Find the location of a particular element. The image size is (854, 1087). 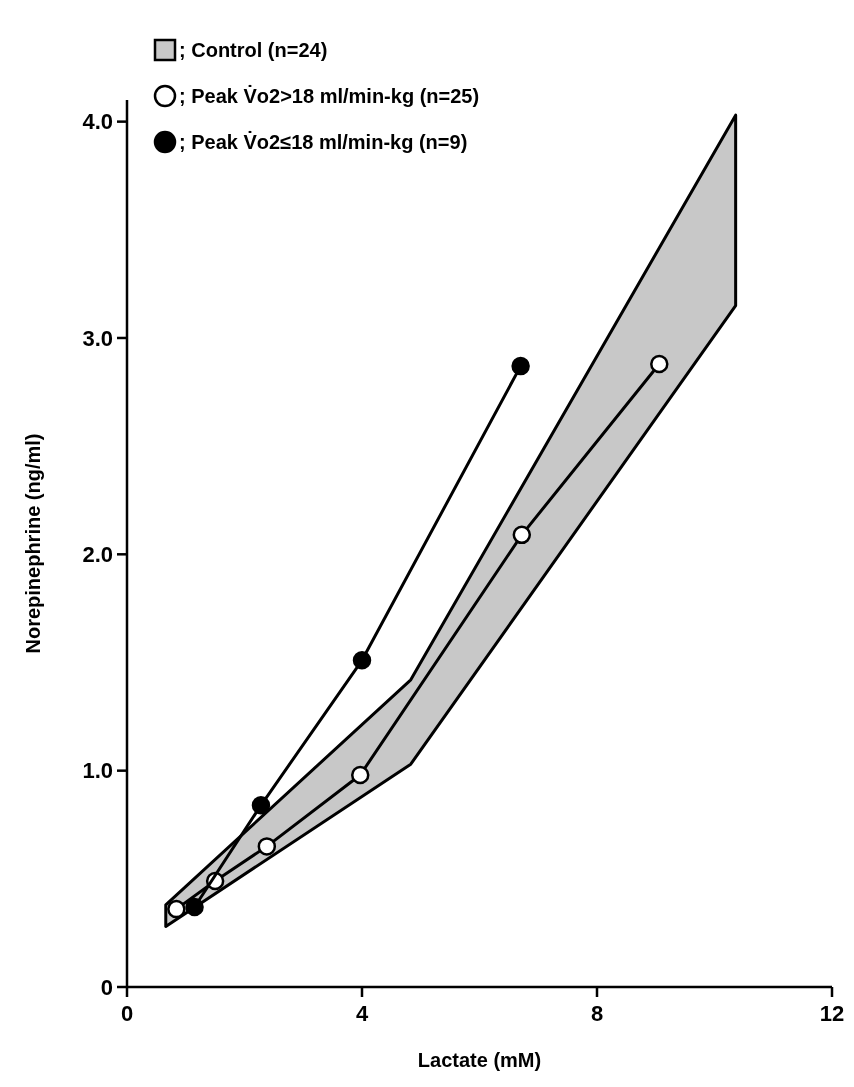

y-tick-label: 2.0 is located at coordinates (97, 555).